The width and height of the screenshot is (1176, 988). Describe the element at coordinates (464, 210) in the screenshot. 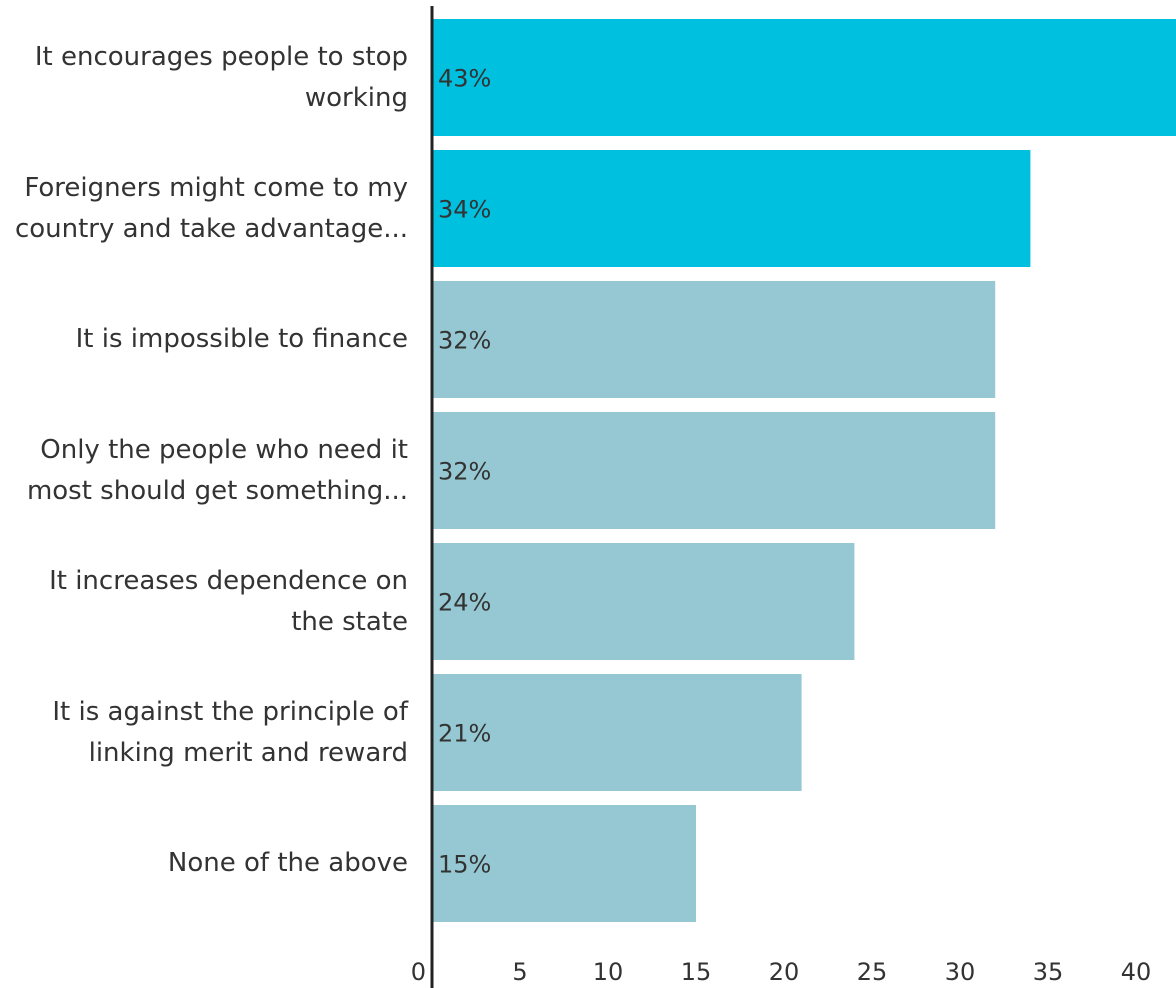

I see `bar-value-label: 34%` at that location.